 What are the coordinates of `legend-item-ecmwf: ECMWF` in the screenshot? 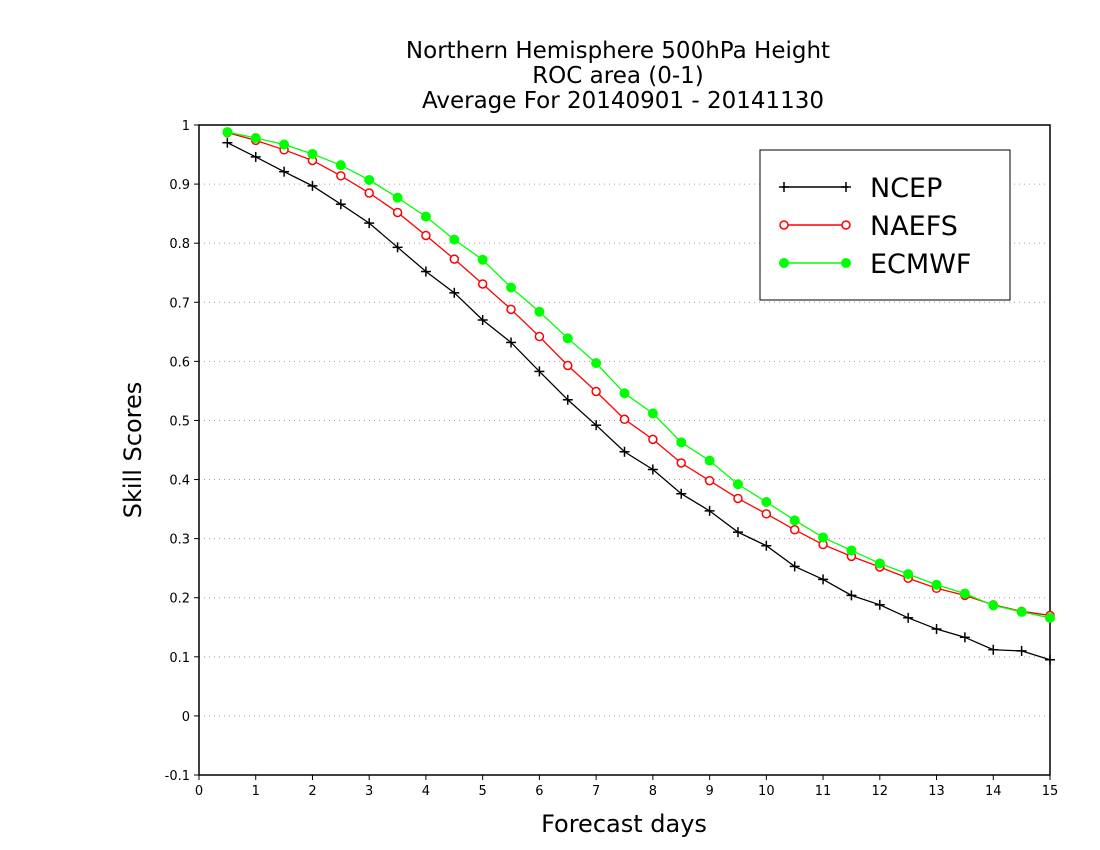 It's located at (875, 264).